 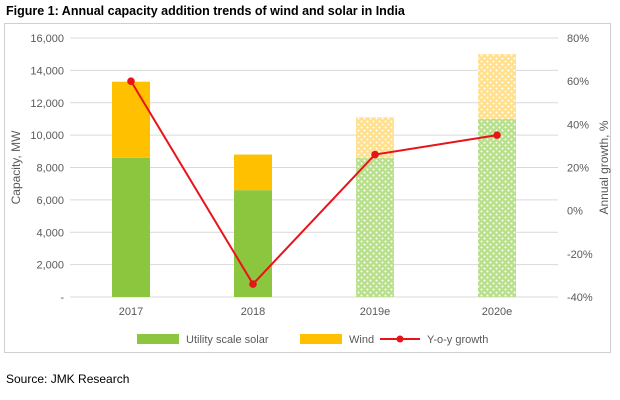 I want to click on y2-tick-label: 20%, so click(x=578, y=169).